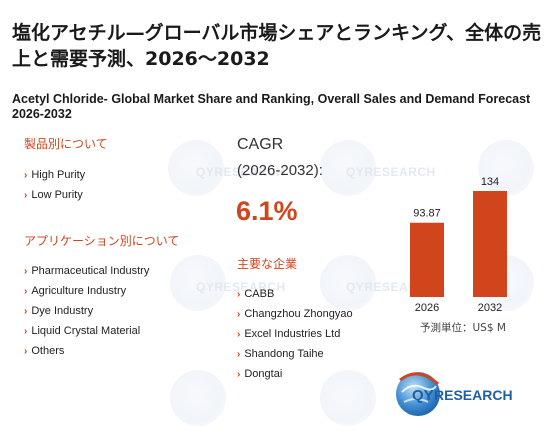 Image resolution: width=560 pixels, height=445 pixels. Describe the element at coordinates (473, 395) in the screenshot. I see `logo-suffix: RESEARCH` at that location.